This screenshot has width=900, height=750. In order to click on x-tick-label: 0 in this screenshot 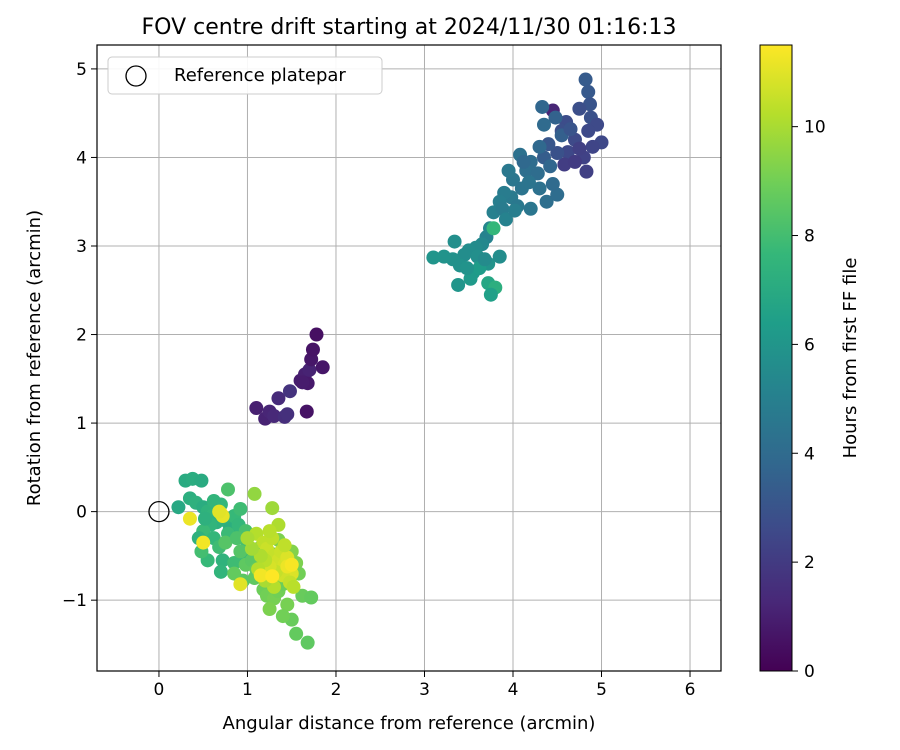, I will do `click(159, 690)`.